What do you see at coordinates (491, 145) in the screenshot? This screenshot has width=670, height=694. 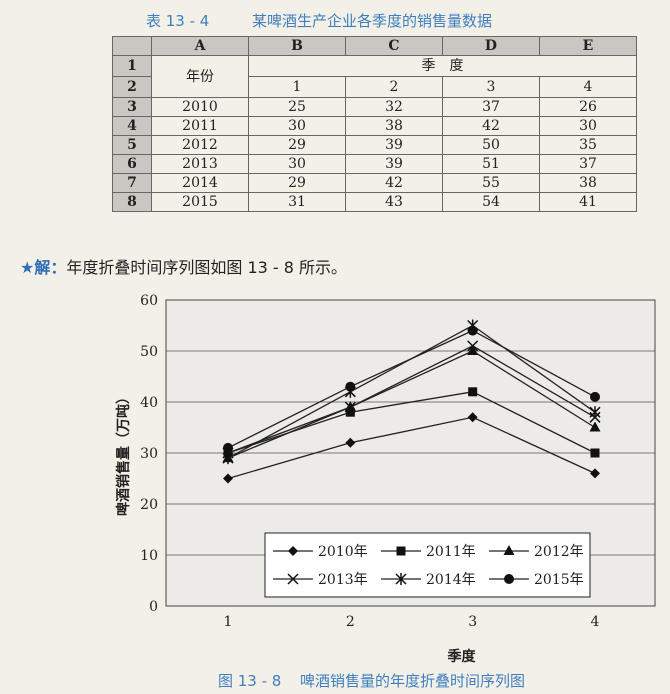 I see `table-cell: 50` at bounding box center [491, 145].